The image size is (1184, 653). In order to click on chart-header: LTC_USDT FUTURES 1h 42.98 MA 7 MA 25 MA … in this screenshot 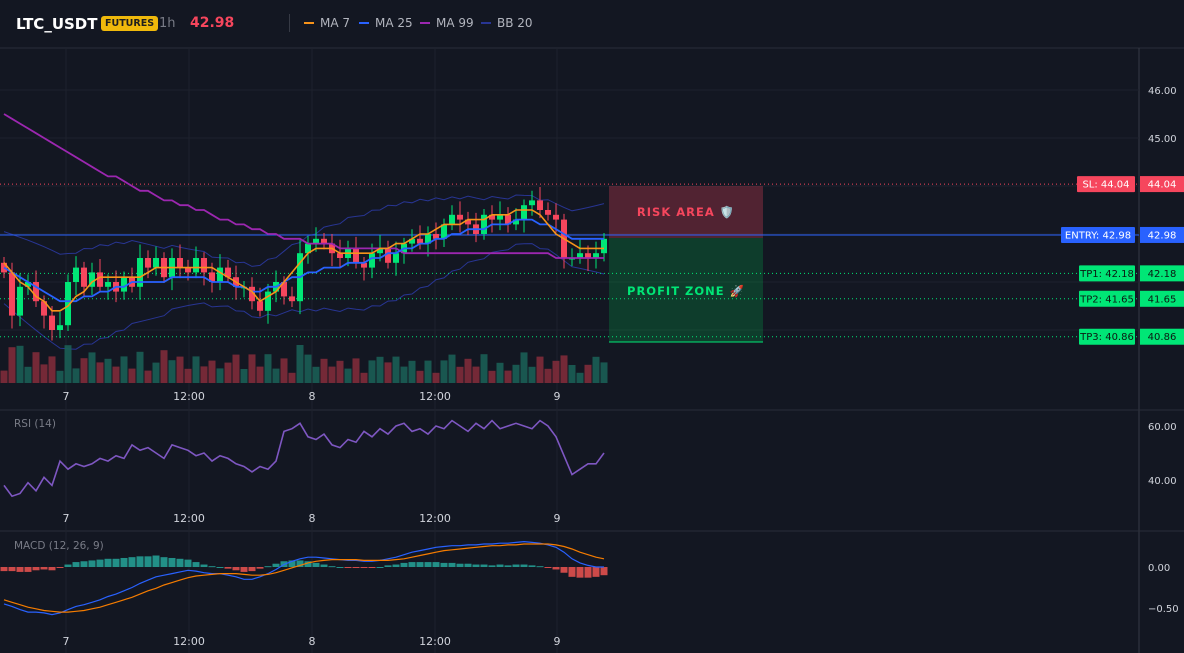, I will do `click(592, 24)`.